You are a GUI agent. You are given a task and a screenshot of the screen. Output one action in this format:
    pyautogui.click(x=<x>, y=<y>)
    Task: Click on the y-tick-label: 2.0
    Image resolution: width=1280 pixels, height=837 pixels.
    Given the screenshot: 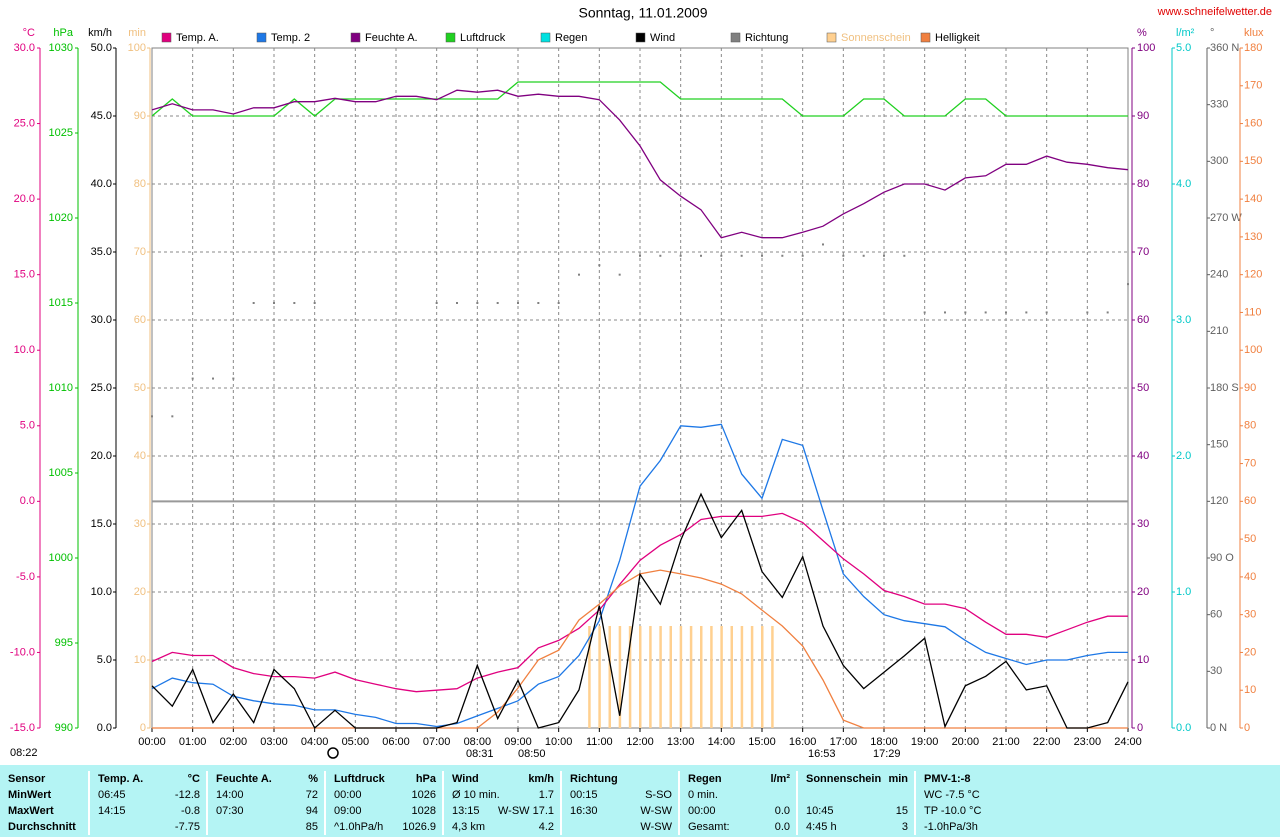 What is the action you would take?
    pyautogui.click(x=1183, y=456)
    